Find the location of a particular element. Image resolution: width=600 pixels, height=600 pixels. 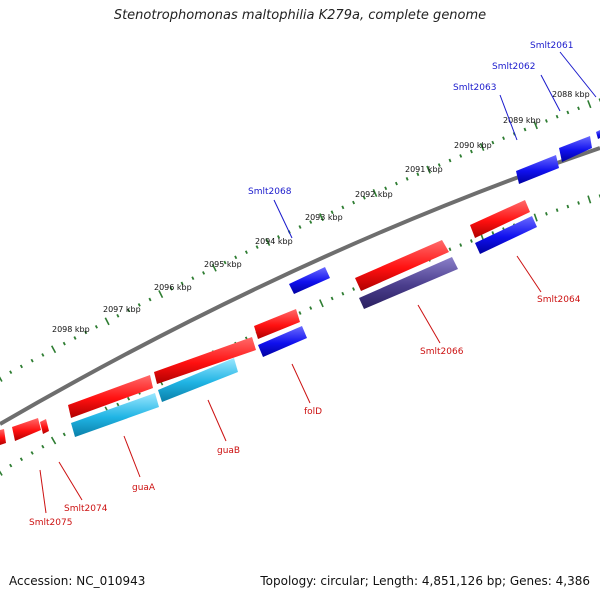

gene-label-smlt2066: Smlt2066 is located at coordinates (442, 352).